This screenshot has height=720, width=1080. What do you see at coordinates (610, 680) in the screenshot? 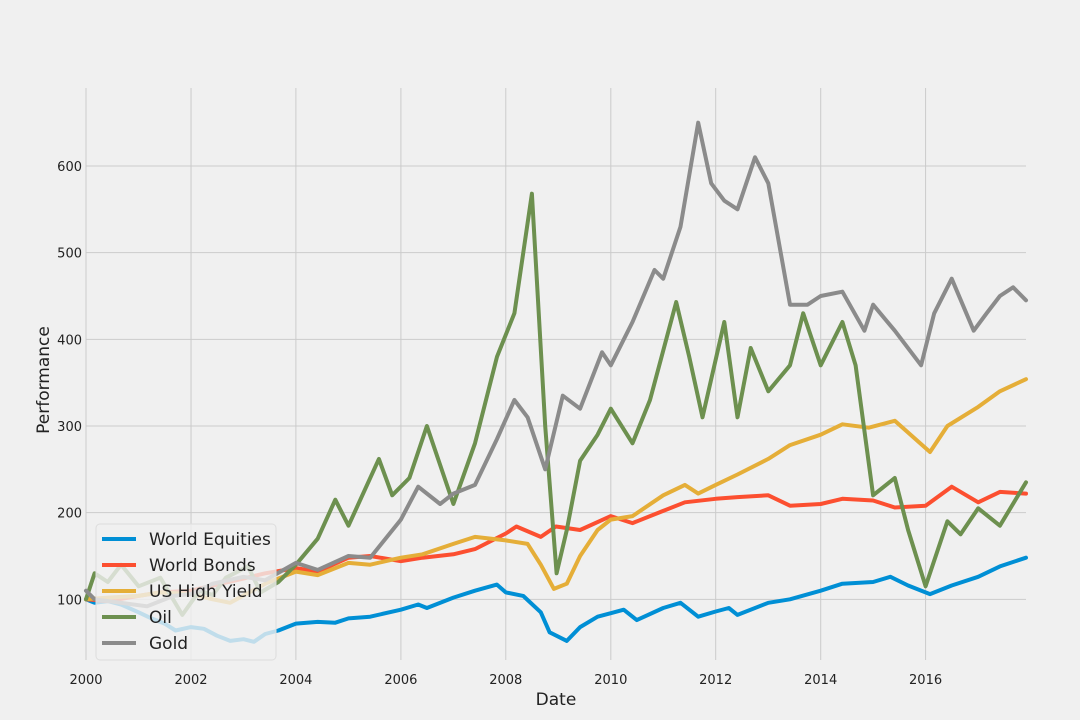
I see `x-tick-label: 2010` at bounding box center [610, 680].